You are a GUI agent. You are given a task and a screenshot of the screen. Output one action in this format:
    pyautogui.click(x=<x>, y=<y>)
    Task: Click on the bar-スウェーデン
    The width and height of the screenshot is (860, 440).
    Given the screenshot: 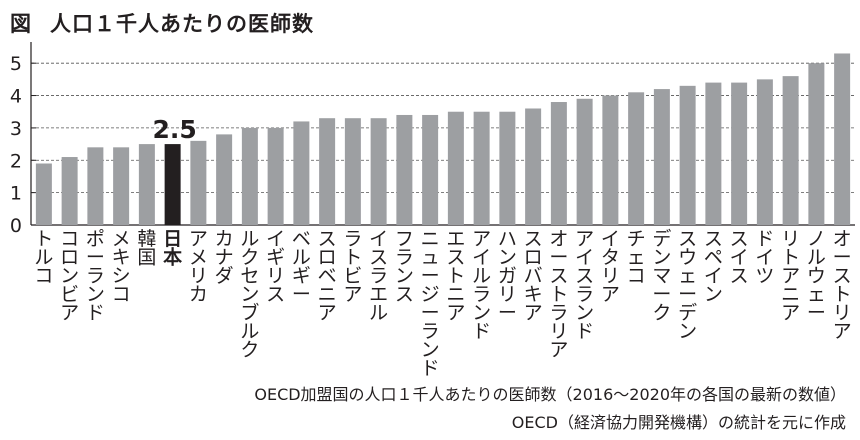 What is the action you would take?
    pyautogui.click(x=687, y=155)
    